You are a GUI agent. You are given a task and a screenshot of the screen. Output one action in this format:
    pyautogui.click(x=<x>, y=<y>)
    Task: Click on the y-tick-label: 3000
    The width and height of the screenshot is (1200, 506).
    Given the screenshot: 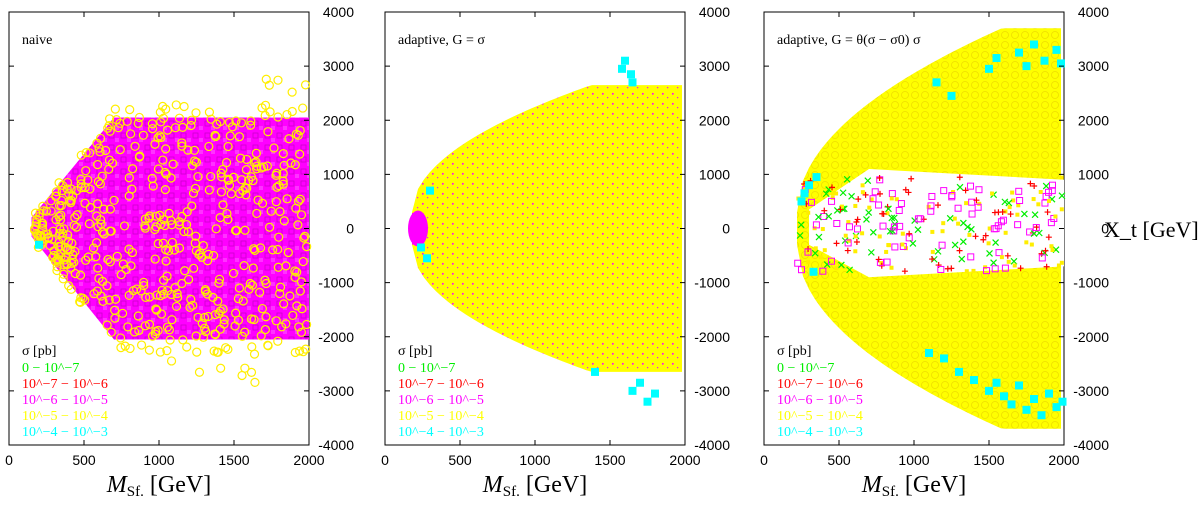 What is the action you would take?
    pyautogui.click(x=338, y=66)
    